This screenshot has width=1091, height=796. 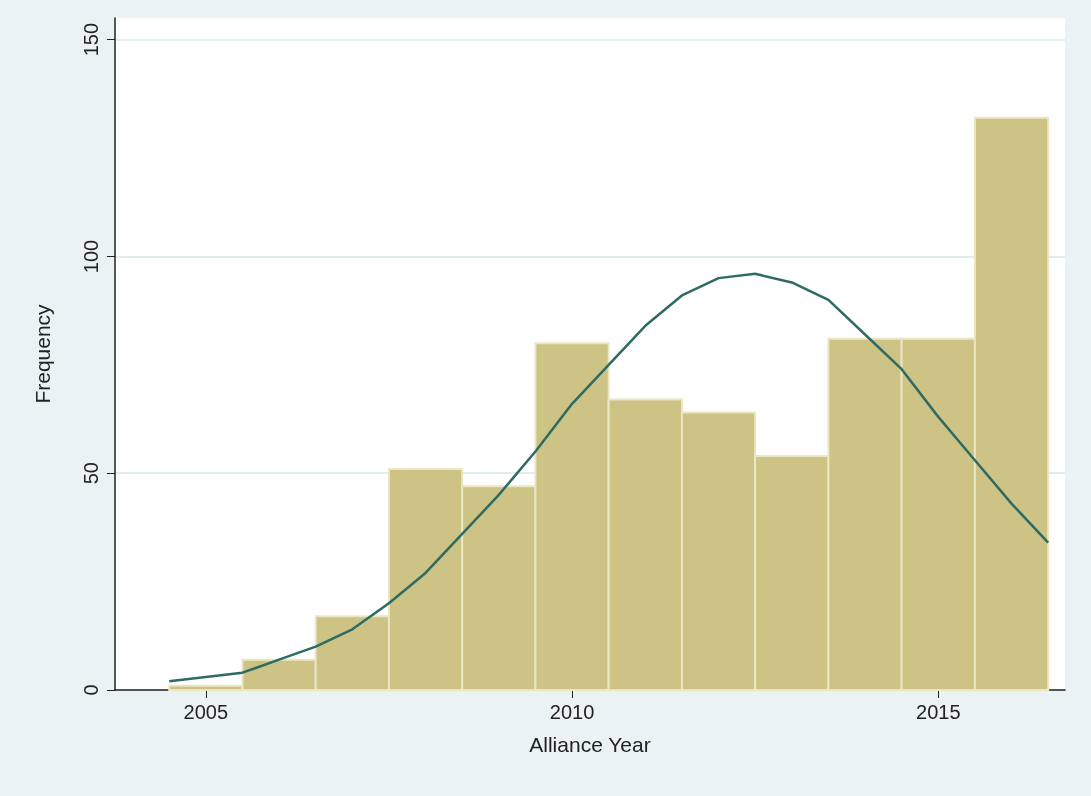 I want to click on y-tick-label: 50, so click(x=91, y=473).